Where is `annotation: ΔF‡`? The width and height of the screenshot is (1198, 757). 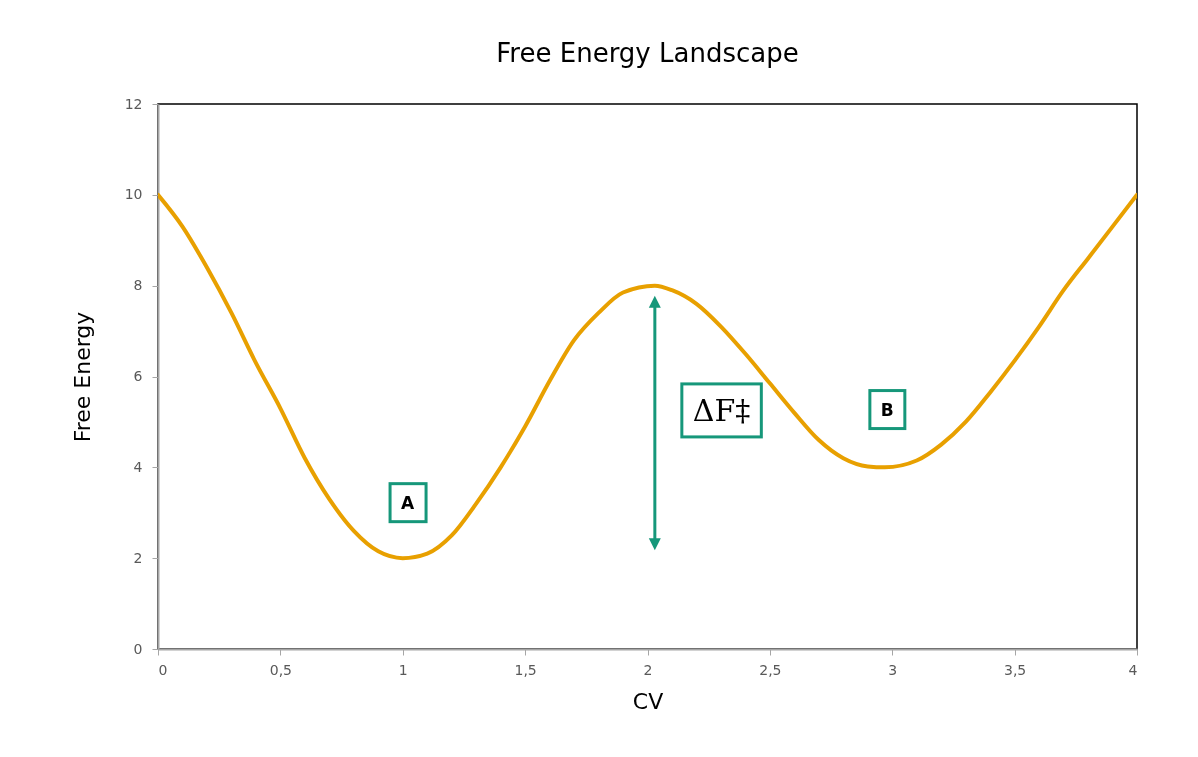
annotation: ΔF‡ is located at coordinates (721, 410).